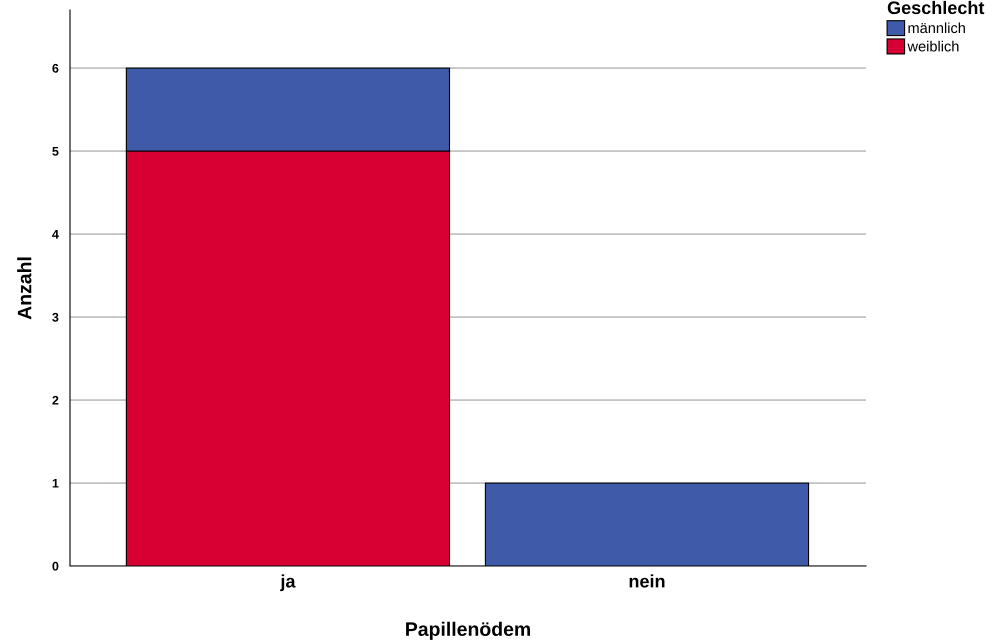  What do you see at coordinates (932, 46) in the screenshot?
I see `legend-label: weiblich` at bounding box center [932, 46].